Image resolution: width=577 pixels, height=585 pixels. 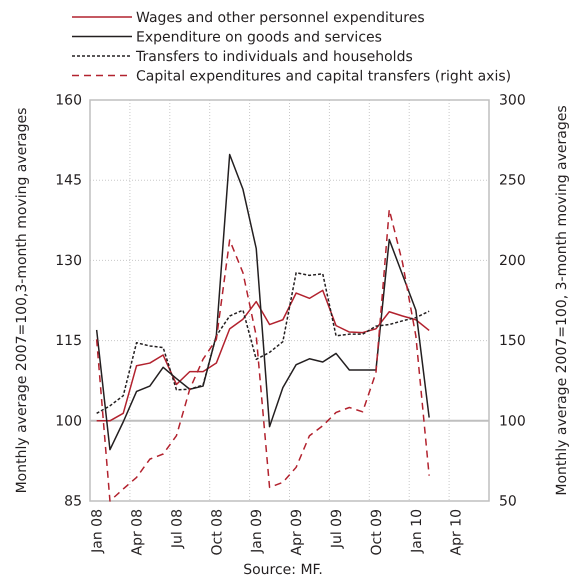 What do you see at coordinates (274, 56) in the screenshot?
I see `legend-label: Transfers to individuals and households` at bounding box center [274, 56].